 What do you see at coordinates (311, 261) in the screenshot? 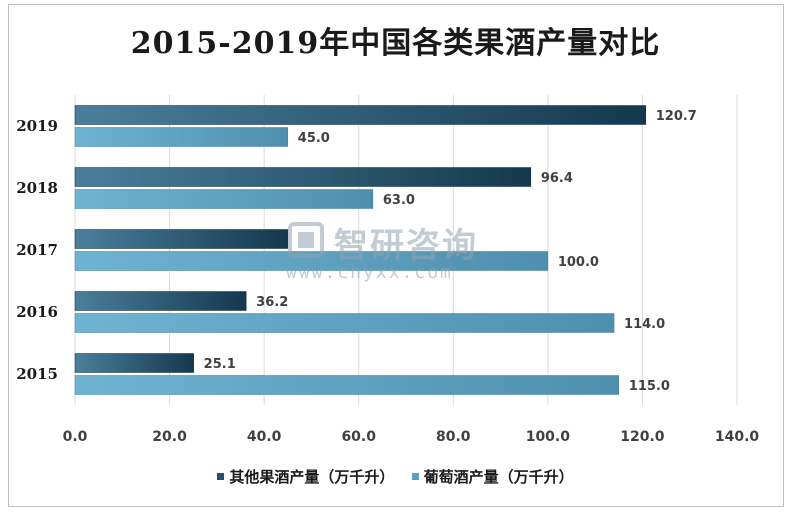
I see `bar-grape-wine-2017` at bounding box center [311, 261].